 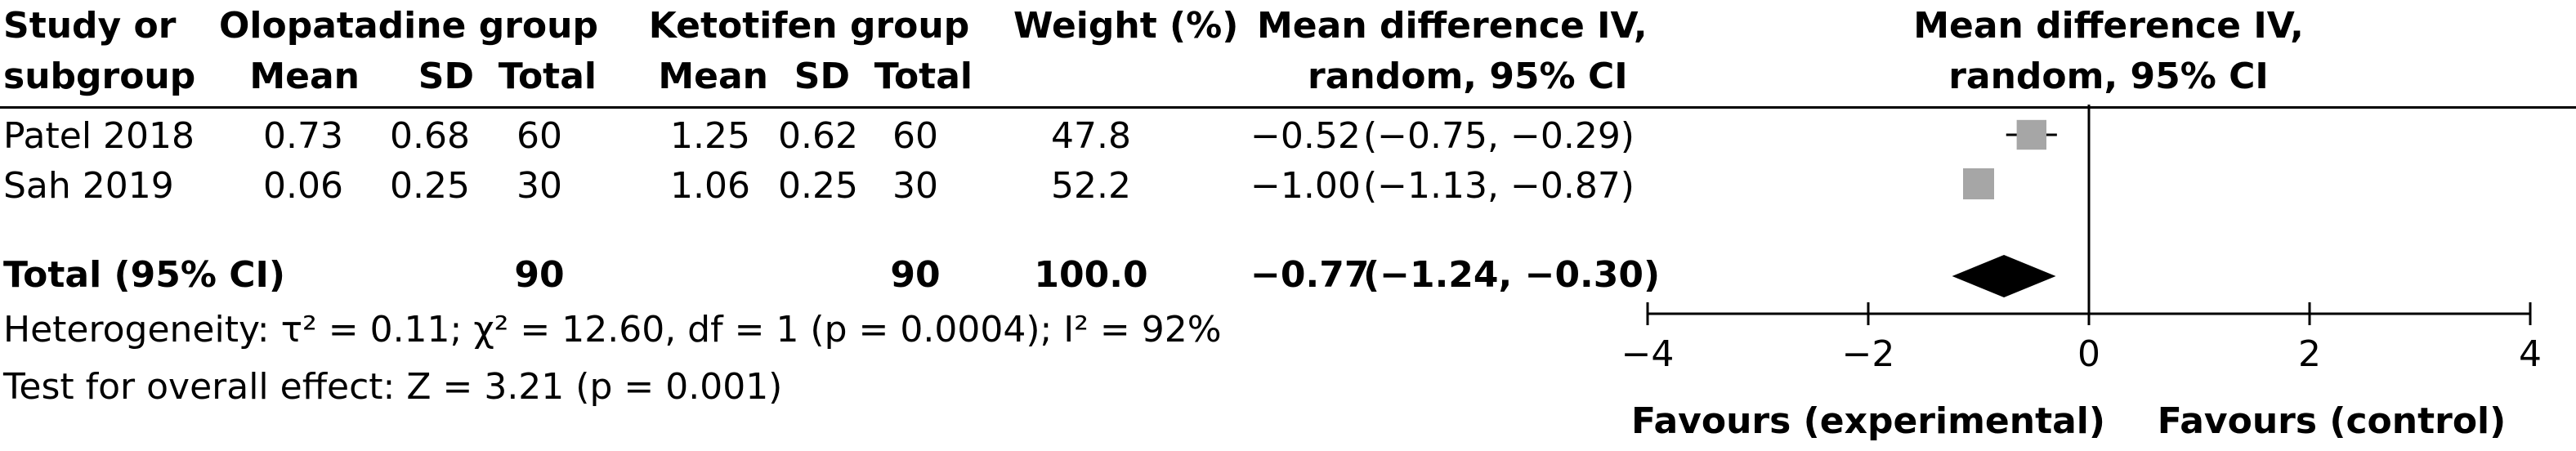 I want to click on ketotifen-group-header: Ketotifen group, so click(x=809, y=26).